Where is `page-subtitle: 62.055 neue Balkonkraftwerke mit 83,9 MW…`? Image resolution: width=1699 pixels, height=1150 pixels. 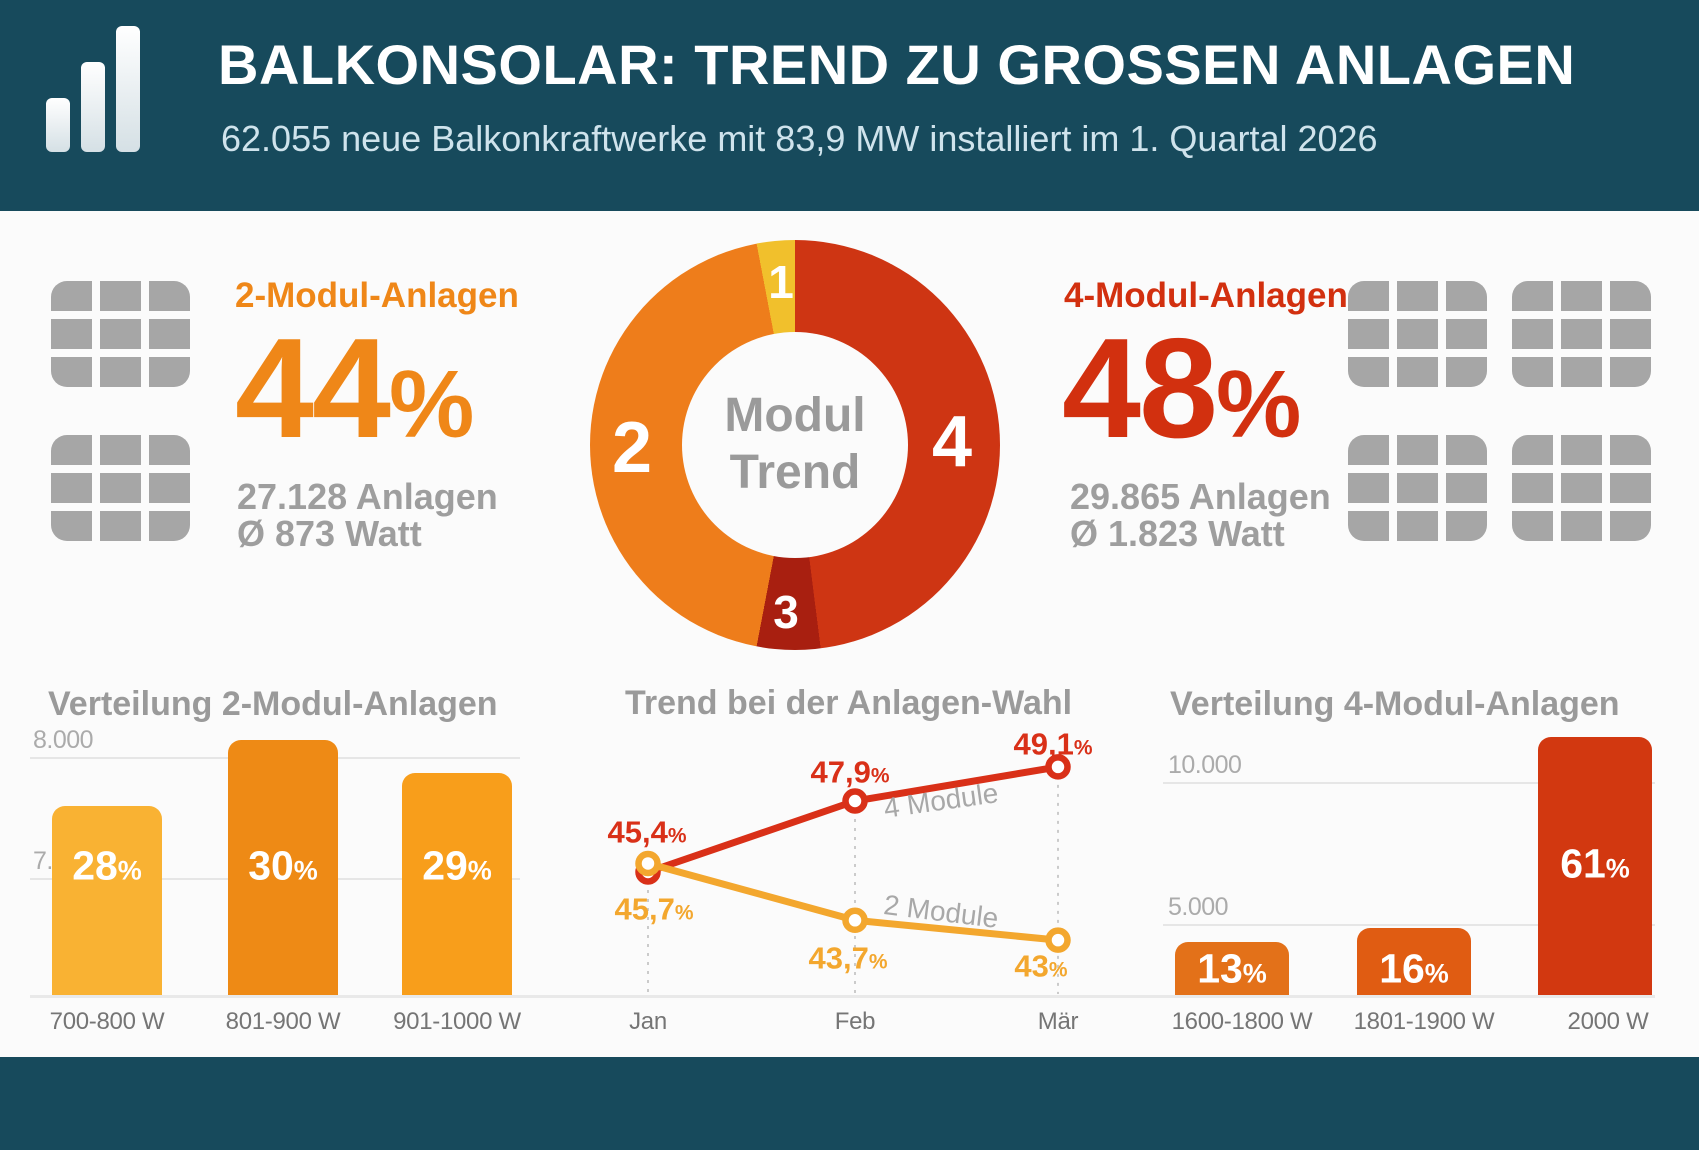 page-subtitle: 62.055 neue Balkonkraftwerke mit 83,9 MW… is located at coordinates (799, 138).